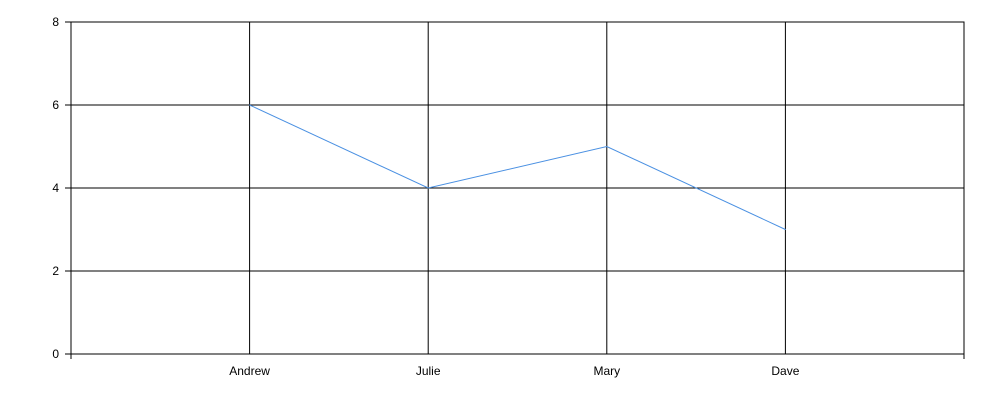 This screenshot has width=1000, height=400. I want to click on x-tick-label: Dave, so click(785, 371).